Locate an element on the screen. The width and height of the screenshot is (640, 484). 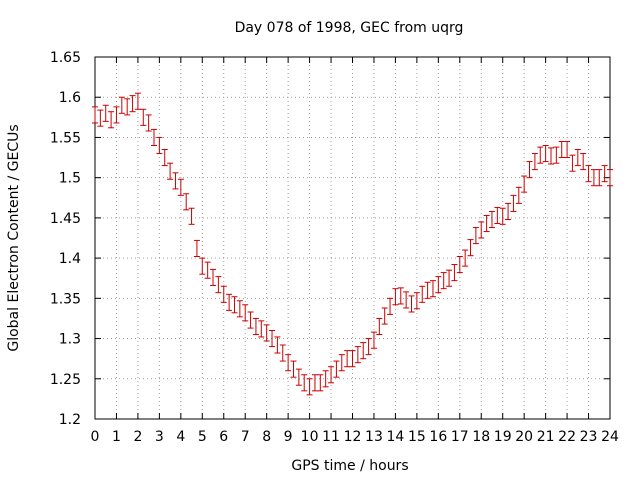
x-tick-label: 13 is located at coordinates (374, 437).